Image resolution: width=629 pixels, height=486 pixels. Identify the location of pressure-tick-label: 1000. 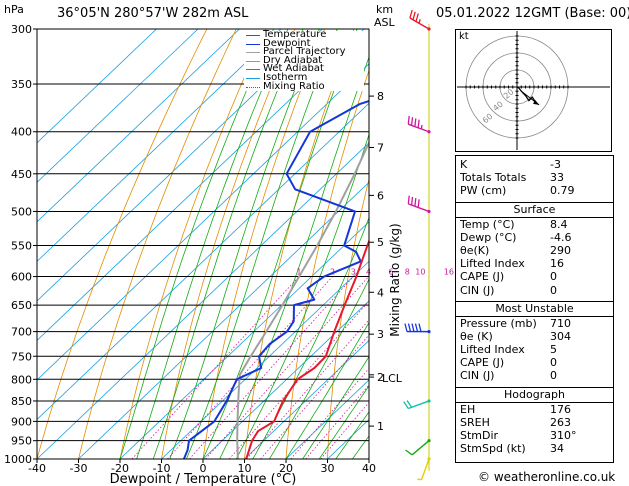
(18, 459).